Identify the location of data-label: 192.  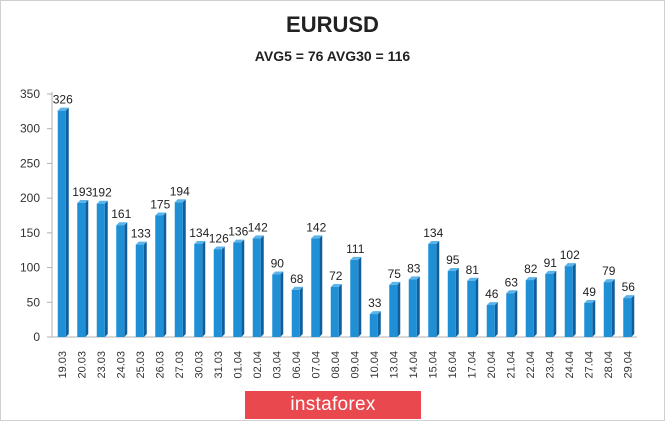
(102, 193).